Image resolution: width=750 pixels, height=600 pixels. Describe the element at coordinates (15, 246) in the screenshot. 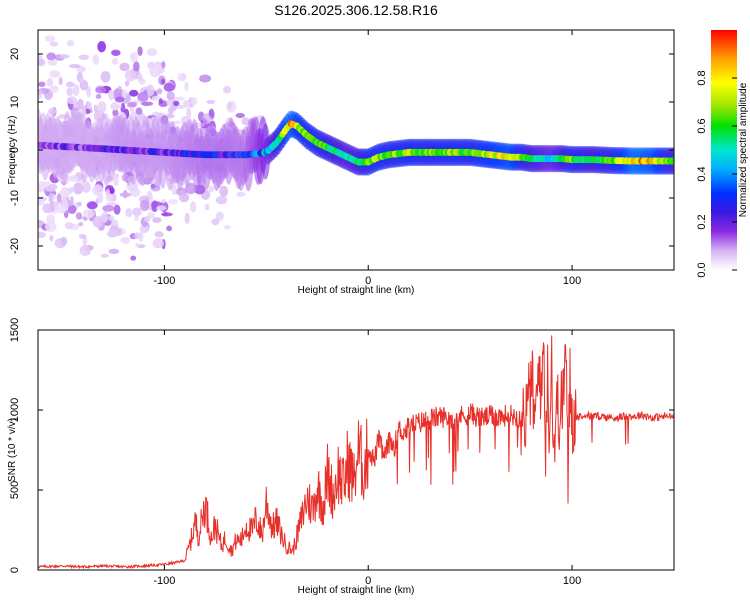

I see `spectrogram-y-tick-label: -20` at that location.